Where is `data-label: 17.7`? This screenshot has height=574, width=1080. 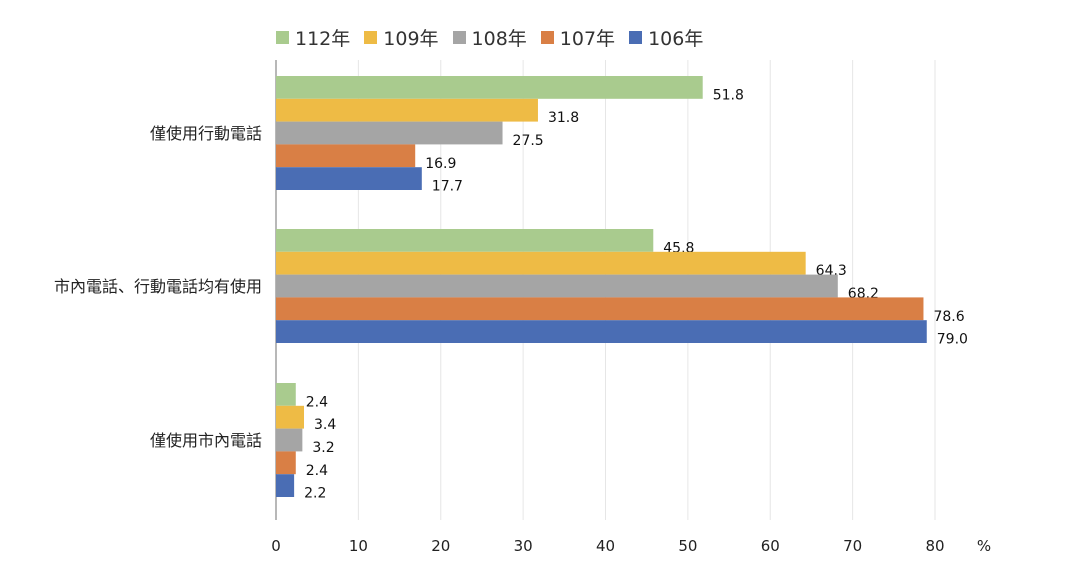
data-label: 17.7 is located at coordinates (447, 187).